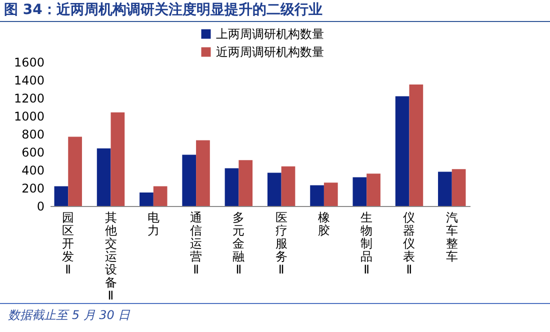 The height and width of the screenshot is (332, 550). I want to click on x-tick-label: 汽车整车, so click(452, 237).